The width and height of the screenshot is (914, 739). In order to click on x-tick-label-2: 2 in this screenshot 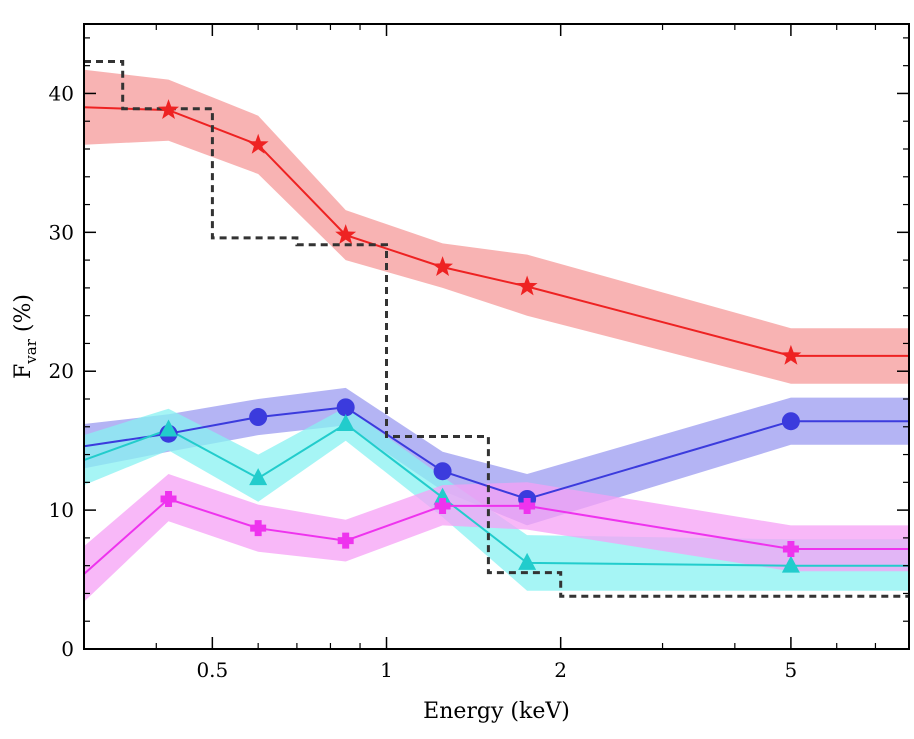, I will do `click(560, 670)`.